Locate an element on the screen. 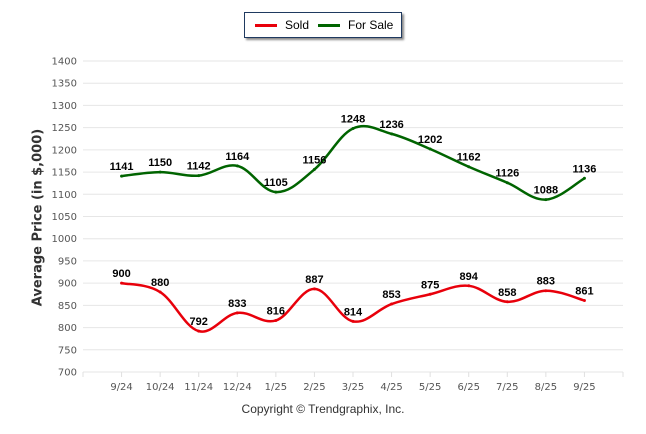 Image resolution: width=646 pixels, height=434 pixels. data-label-sold: 894 is located at coordinates (469, 277).